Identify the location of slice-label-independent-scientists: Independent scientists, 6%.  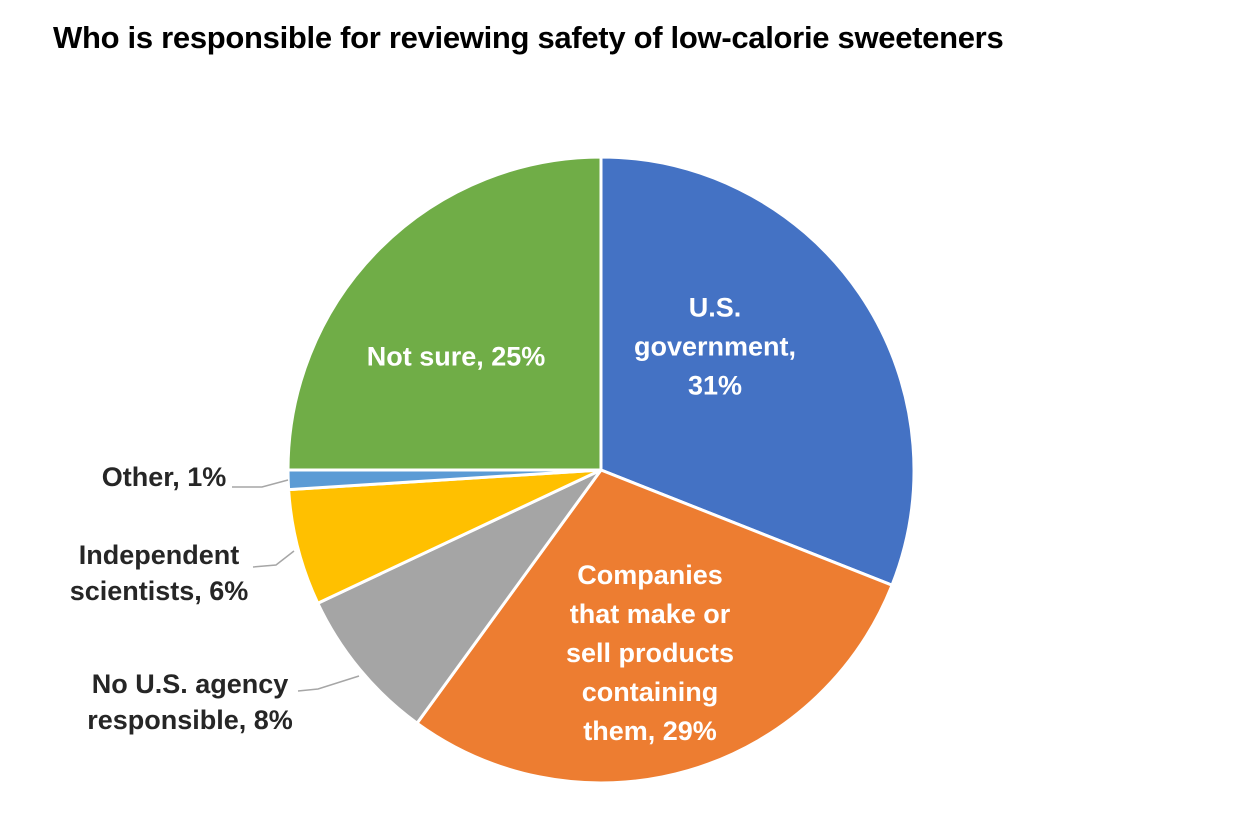
(159, 573).